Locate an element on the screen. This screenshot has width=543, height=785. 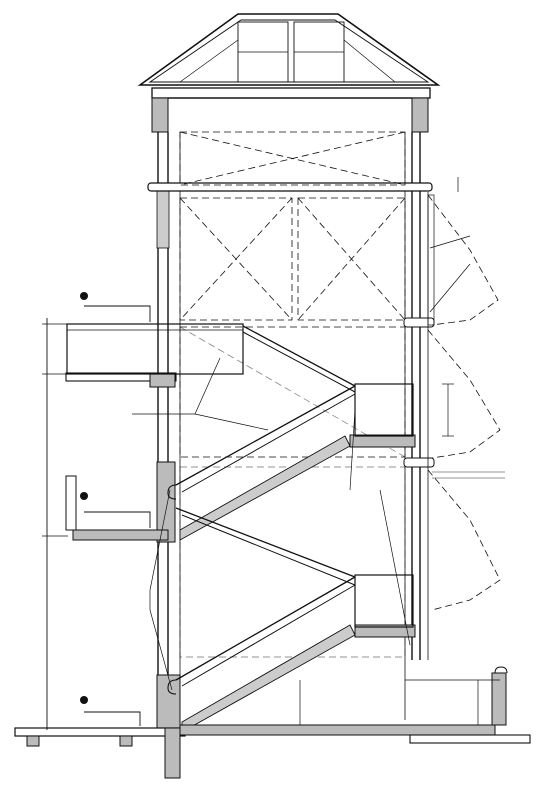
shutter-swings is located at coordinates (466, 426).